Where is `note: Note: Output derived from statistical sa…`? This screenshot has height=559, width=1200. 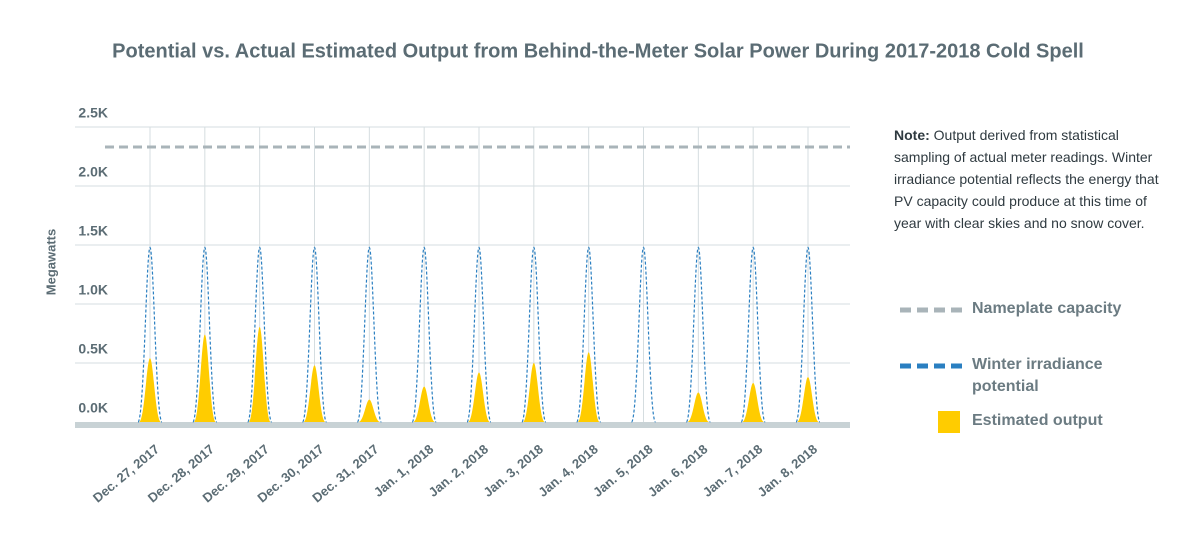
note: Note: Output derived from statistical sa… is located at coordinates (1031, 179).